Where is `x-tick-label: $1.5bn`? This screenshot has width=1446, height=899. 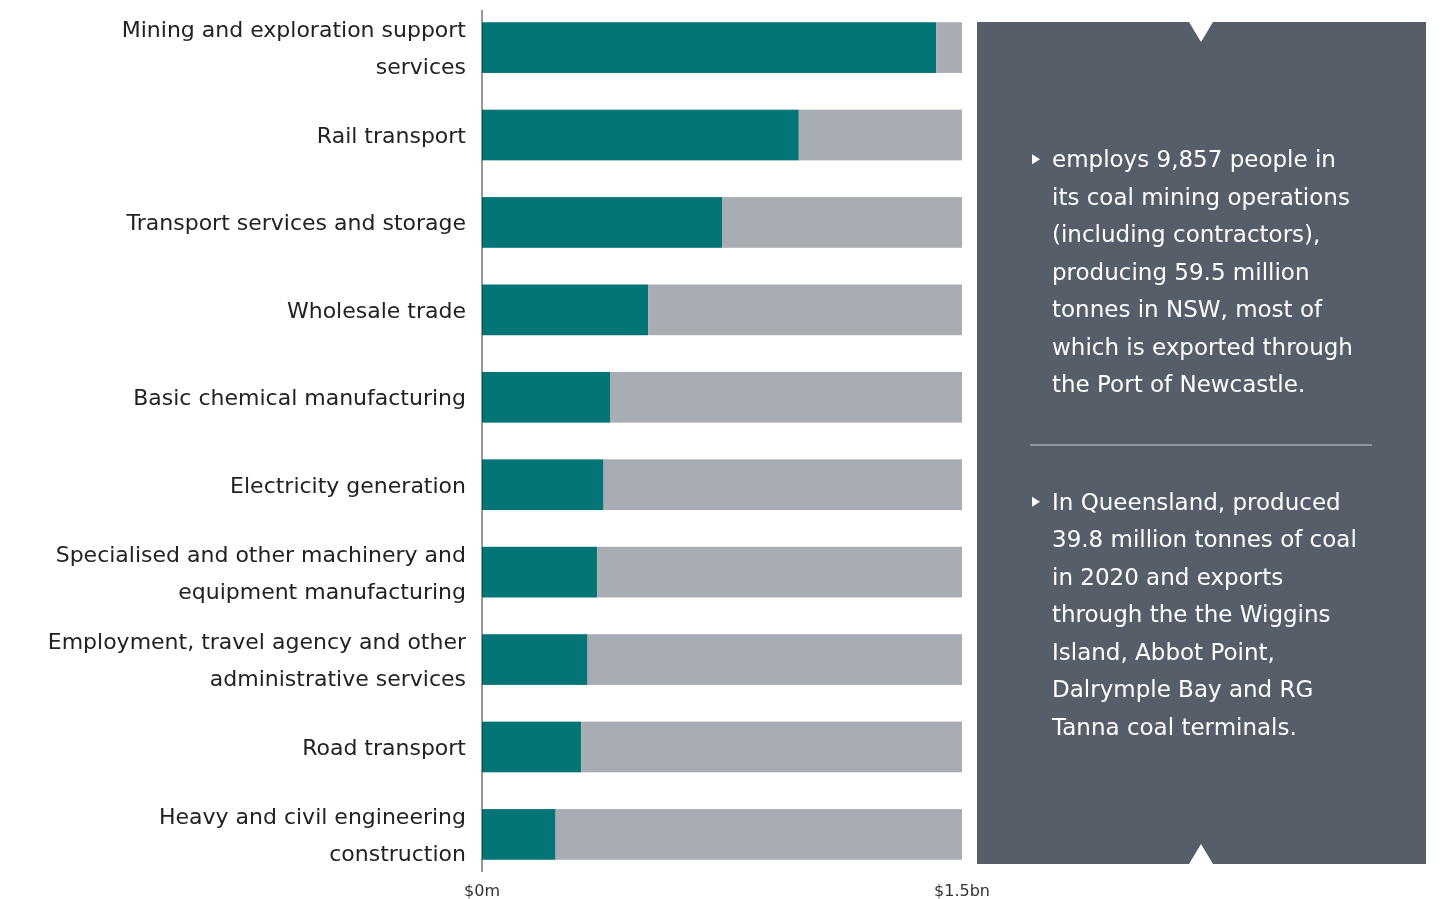
x-tick-label: $1.5bn is located at coordinates (962, 890).